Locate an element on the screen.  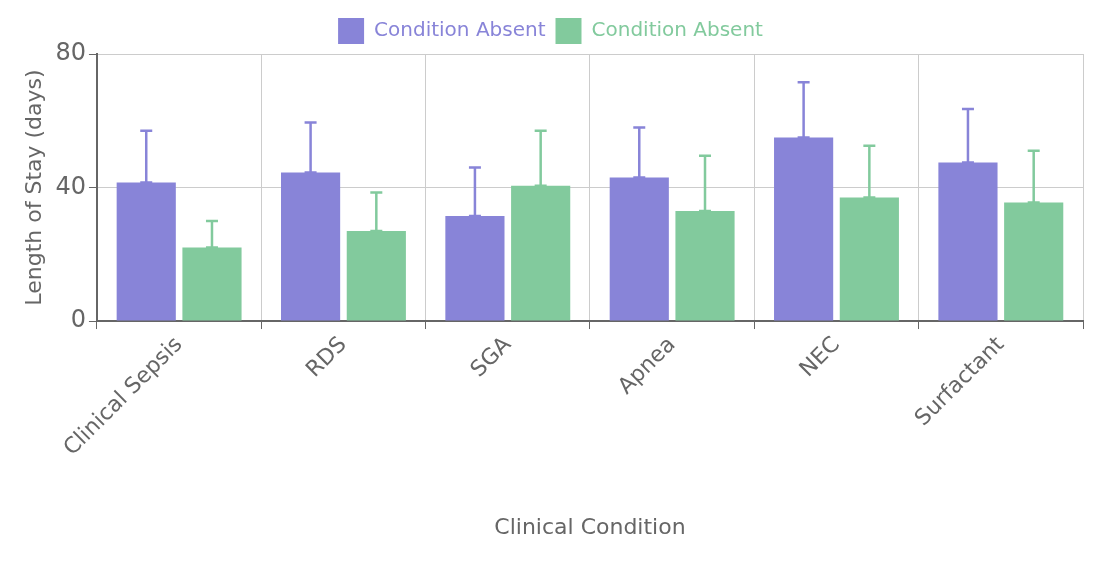
x-axis-title: Clinical Condition is located at coordinates (590, 526).